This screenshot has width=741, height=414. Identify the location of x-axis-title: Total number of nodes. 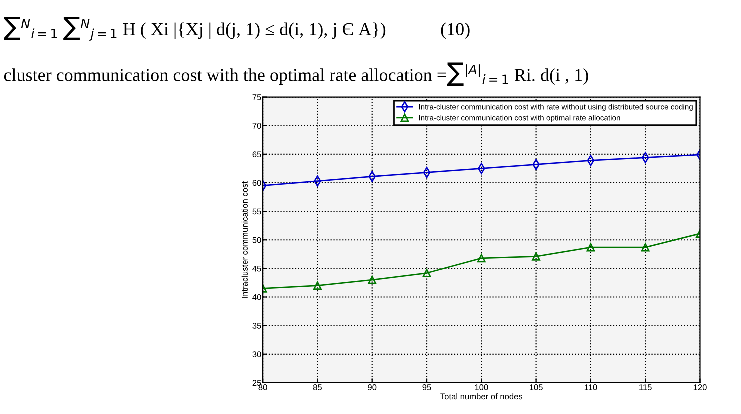
(481, 396).